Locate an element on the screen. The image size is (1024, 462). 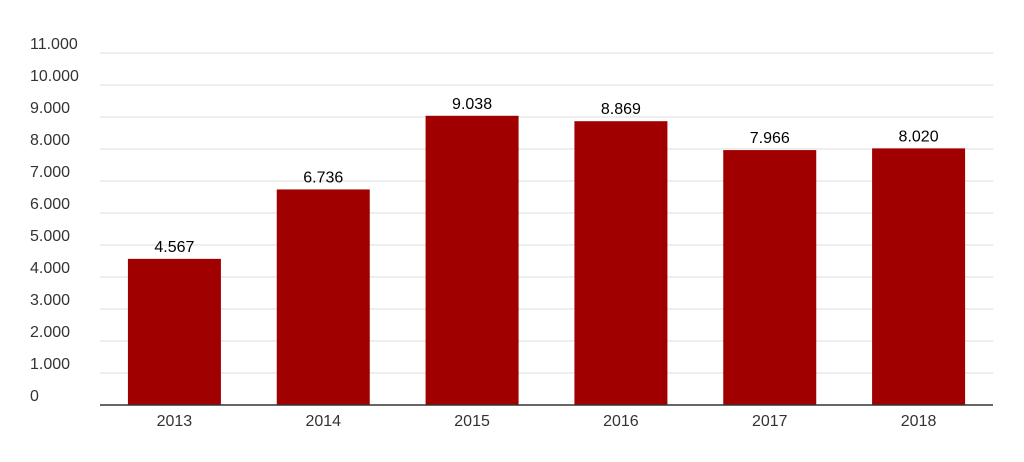
data-label: 7.966 is located at coordinates (770, 138).